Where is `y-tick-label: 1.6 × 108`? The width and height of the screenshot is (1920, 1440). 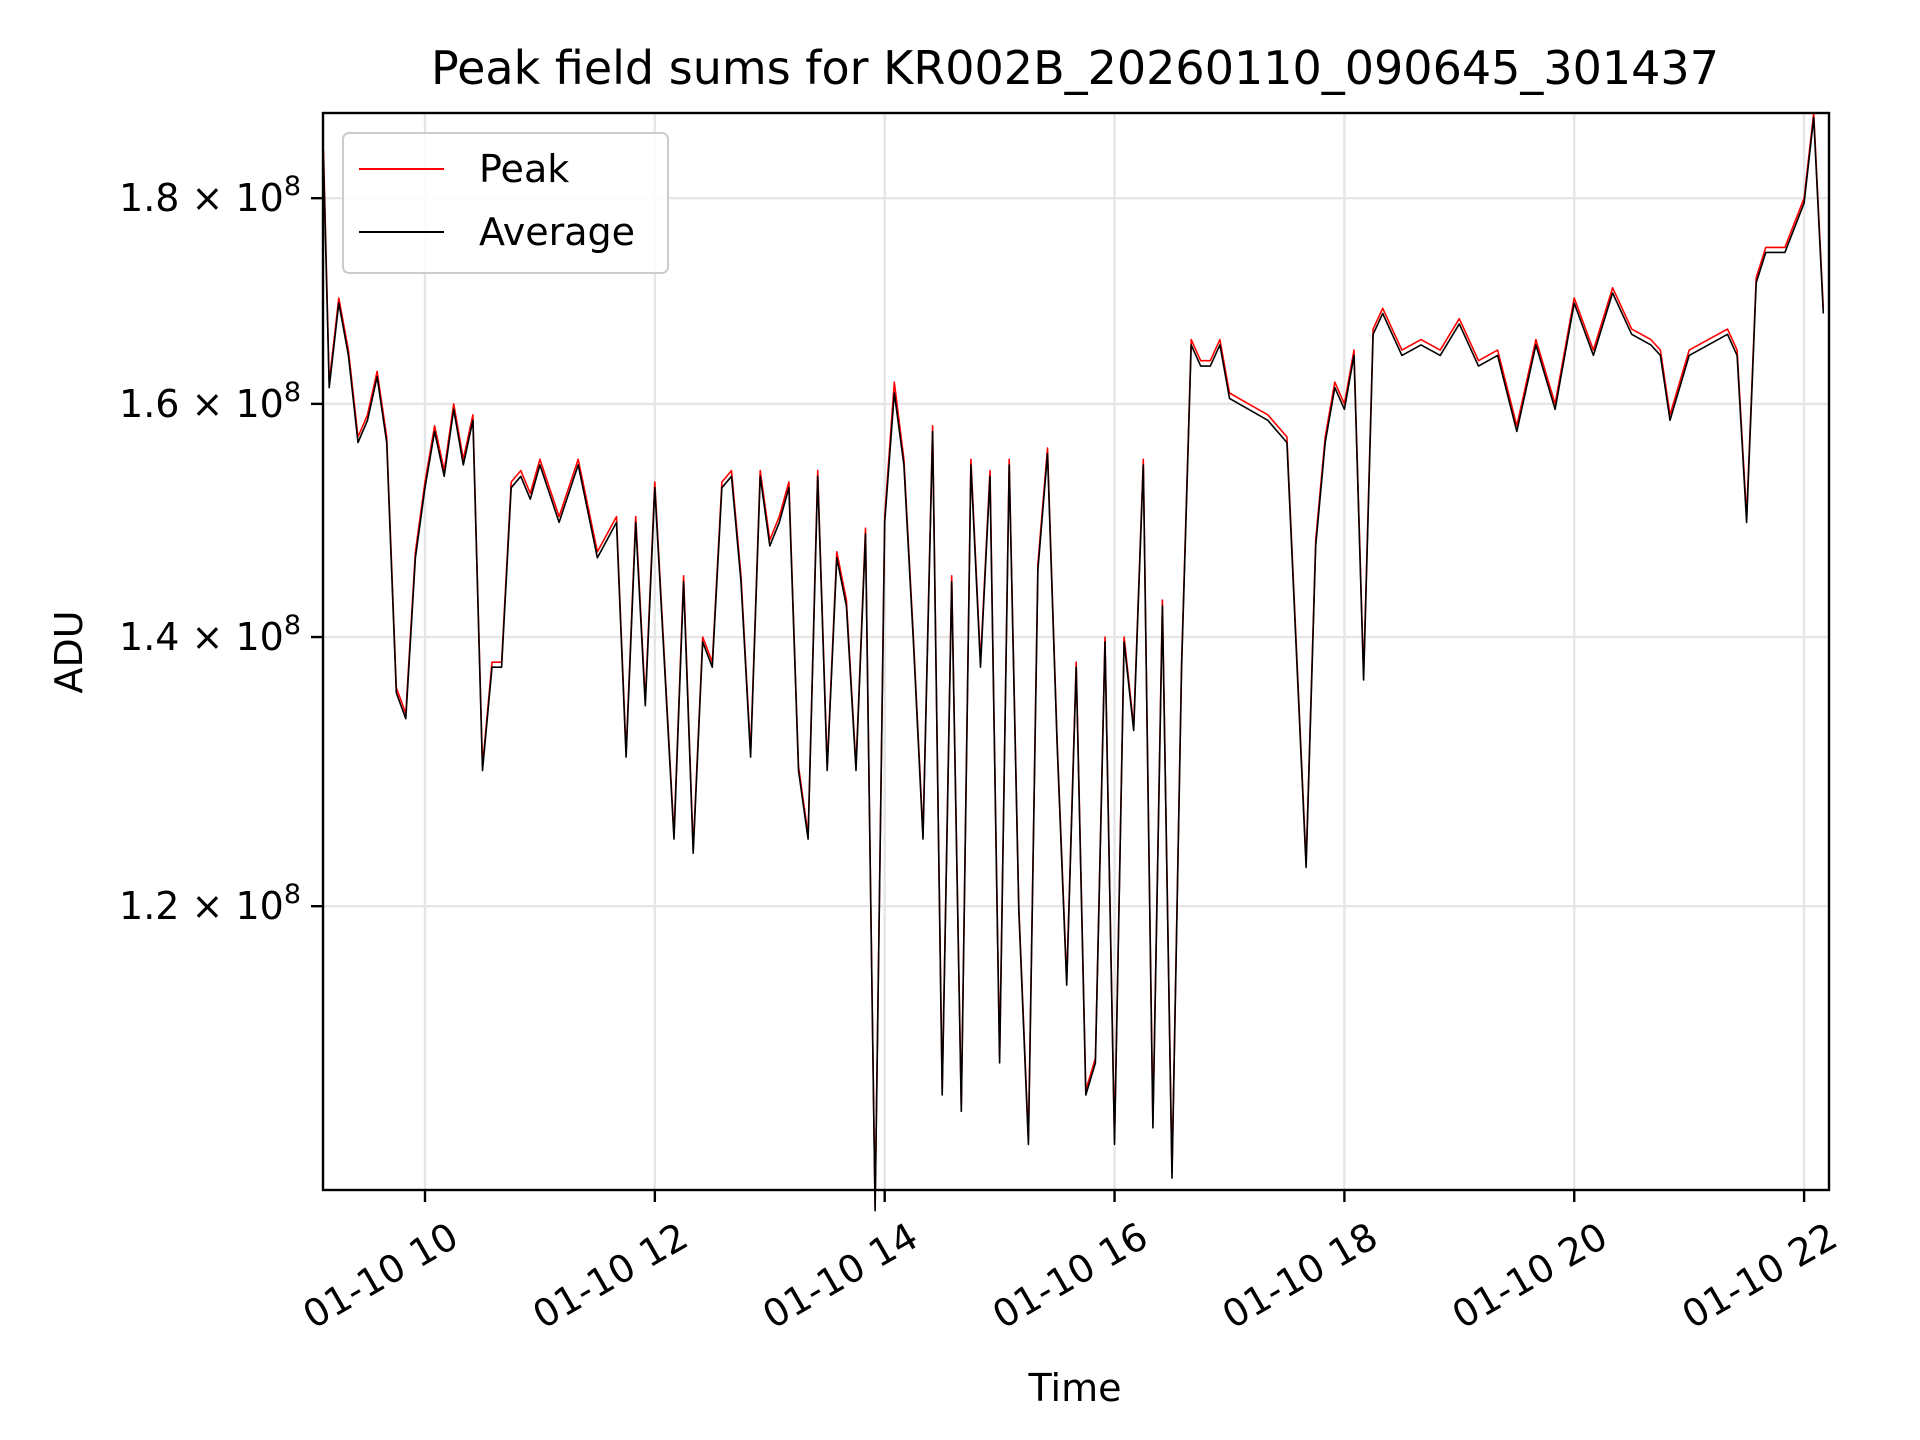 y-tick-label: 1.6 × 108 is located at coordinates (210, 401).